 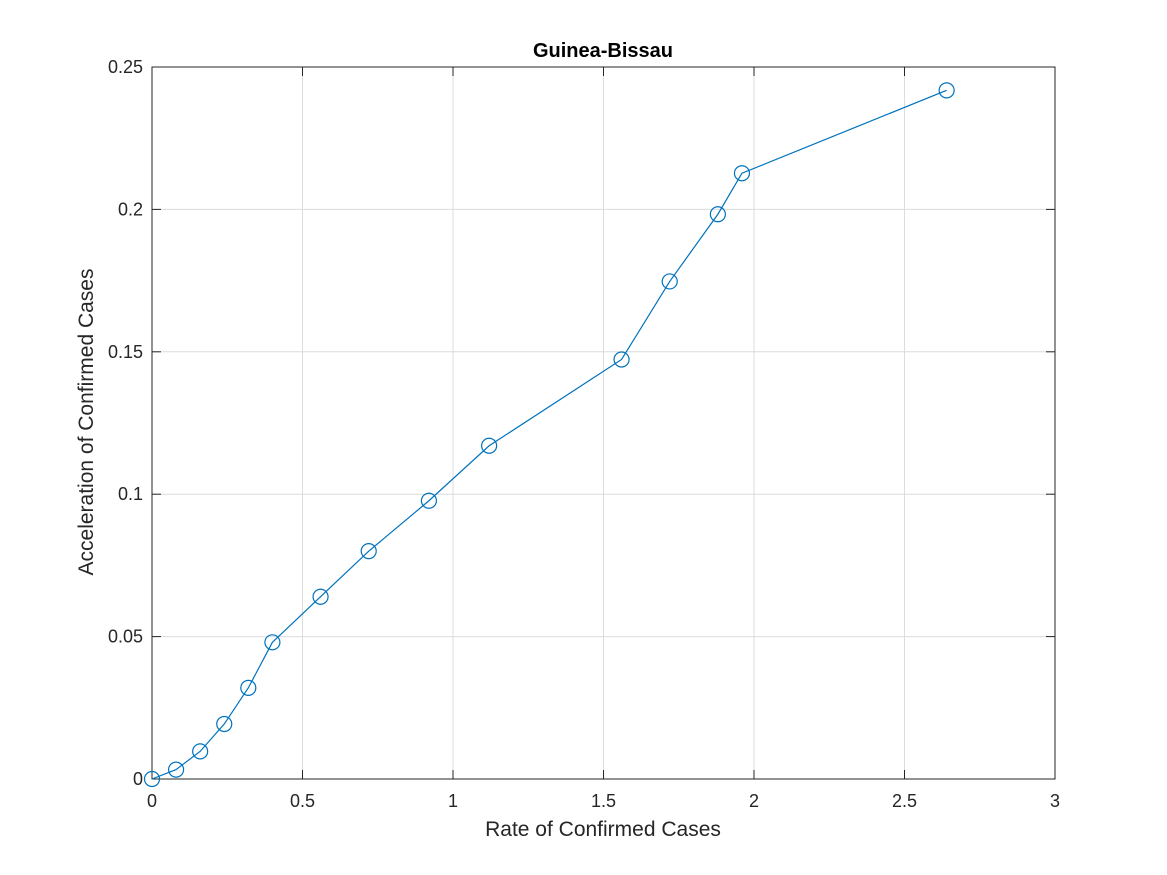 I want to click on y-tick-label: 0.15, so click(x=125, y=352).